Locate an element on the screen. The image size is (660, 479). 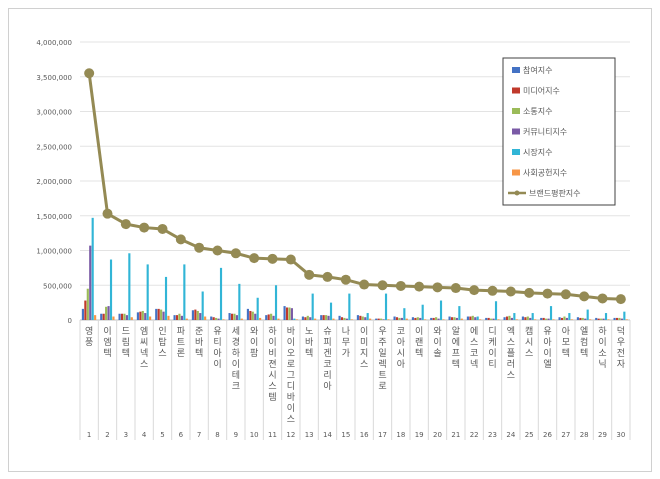
legend-label: 시장지수 is located at coordinates (537, 152).